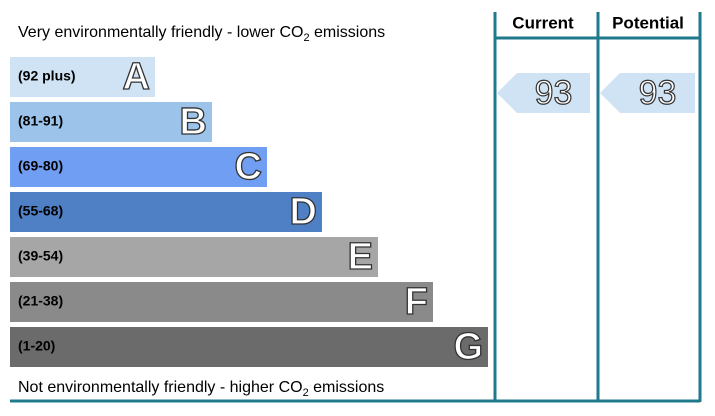 Image resolution: width=715 pixels, height=416 pixels. Describe the element at coordinates (47, 76) in the screenshot. I see `band-range: (92 plus)` at that location.